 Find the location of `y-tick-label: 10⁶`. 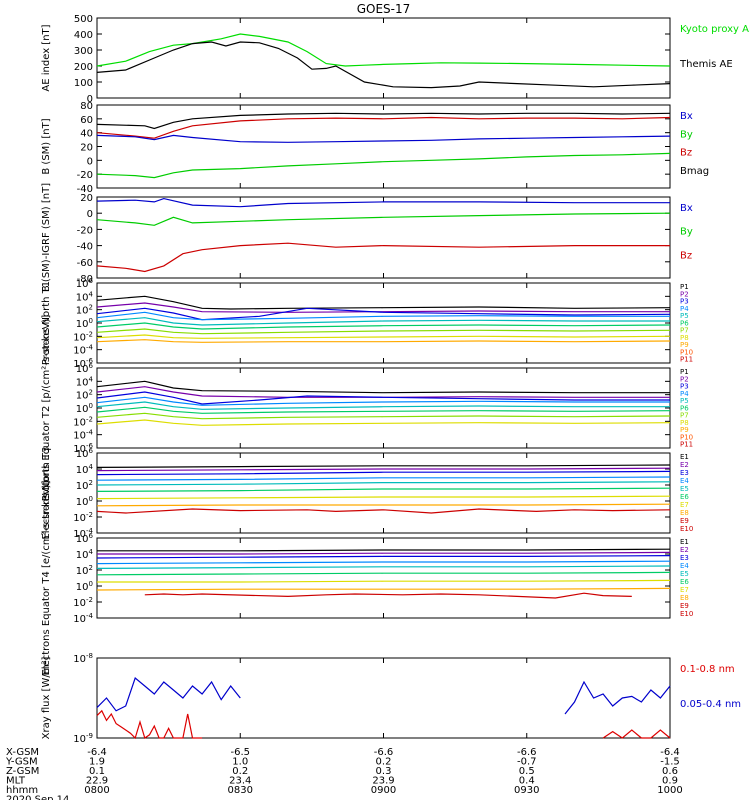

y-tick-label: 10⁶ is located at coordinates (85, 453).